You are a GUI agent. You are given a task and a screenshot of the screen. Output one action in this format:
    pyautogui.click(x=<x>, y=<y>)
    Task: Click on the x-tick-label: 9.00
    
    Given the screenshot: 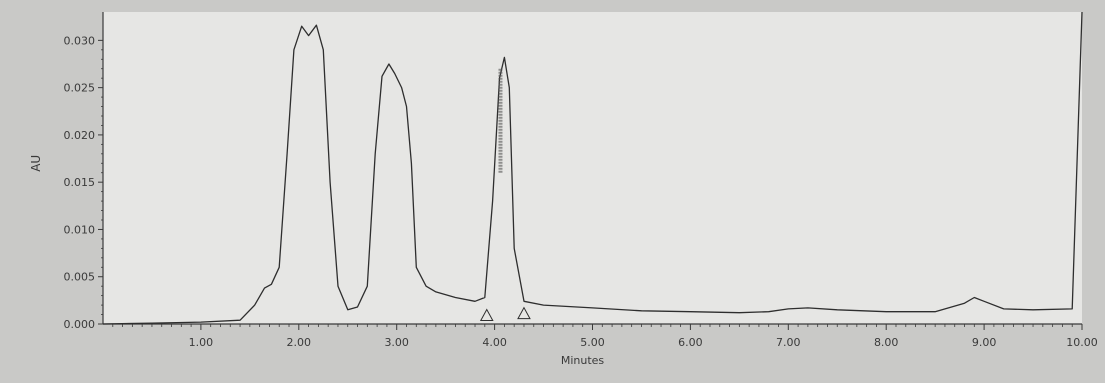 What is the action you would take?
    pyautogui.click(x=984, y=342)
    